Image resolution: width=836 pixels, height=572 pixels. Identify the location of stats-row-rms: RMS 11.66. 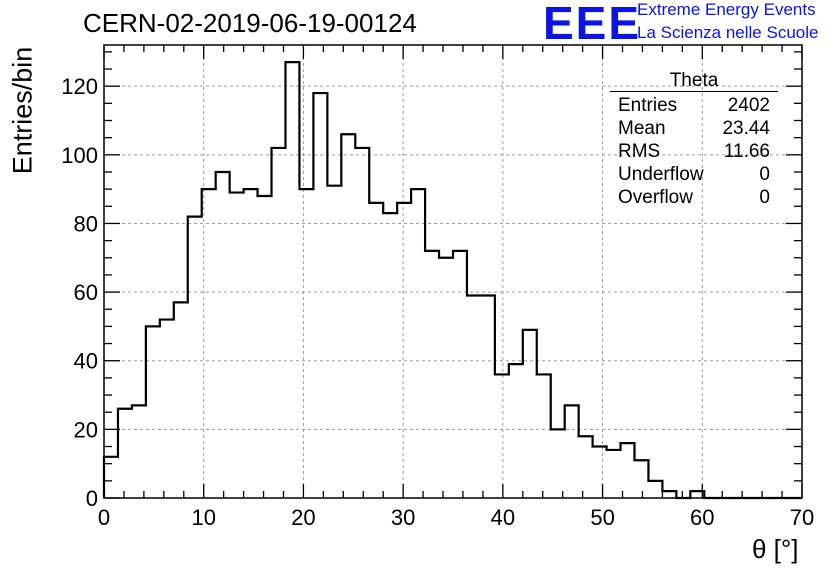
(694, 151).